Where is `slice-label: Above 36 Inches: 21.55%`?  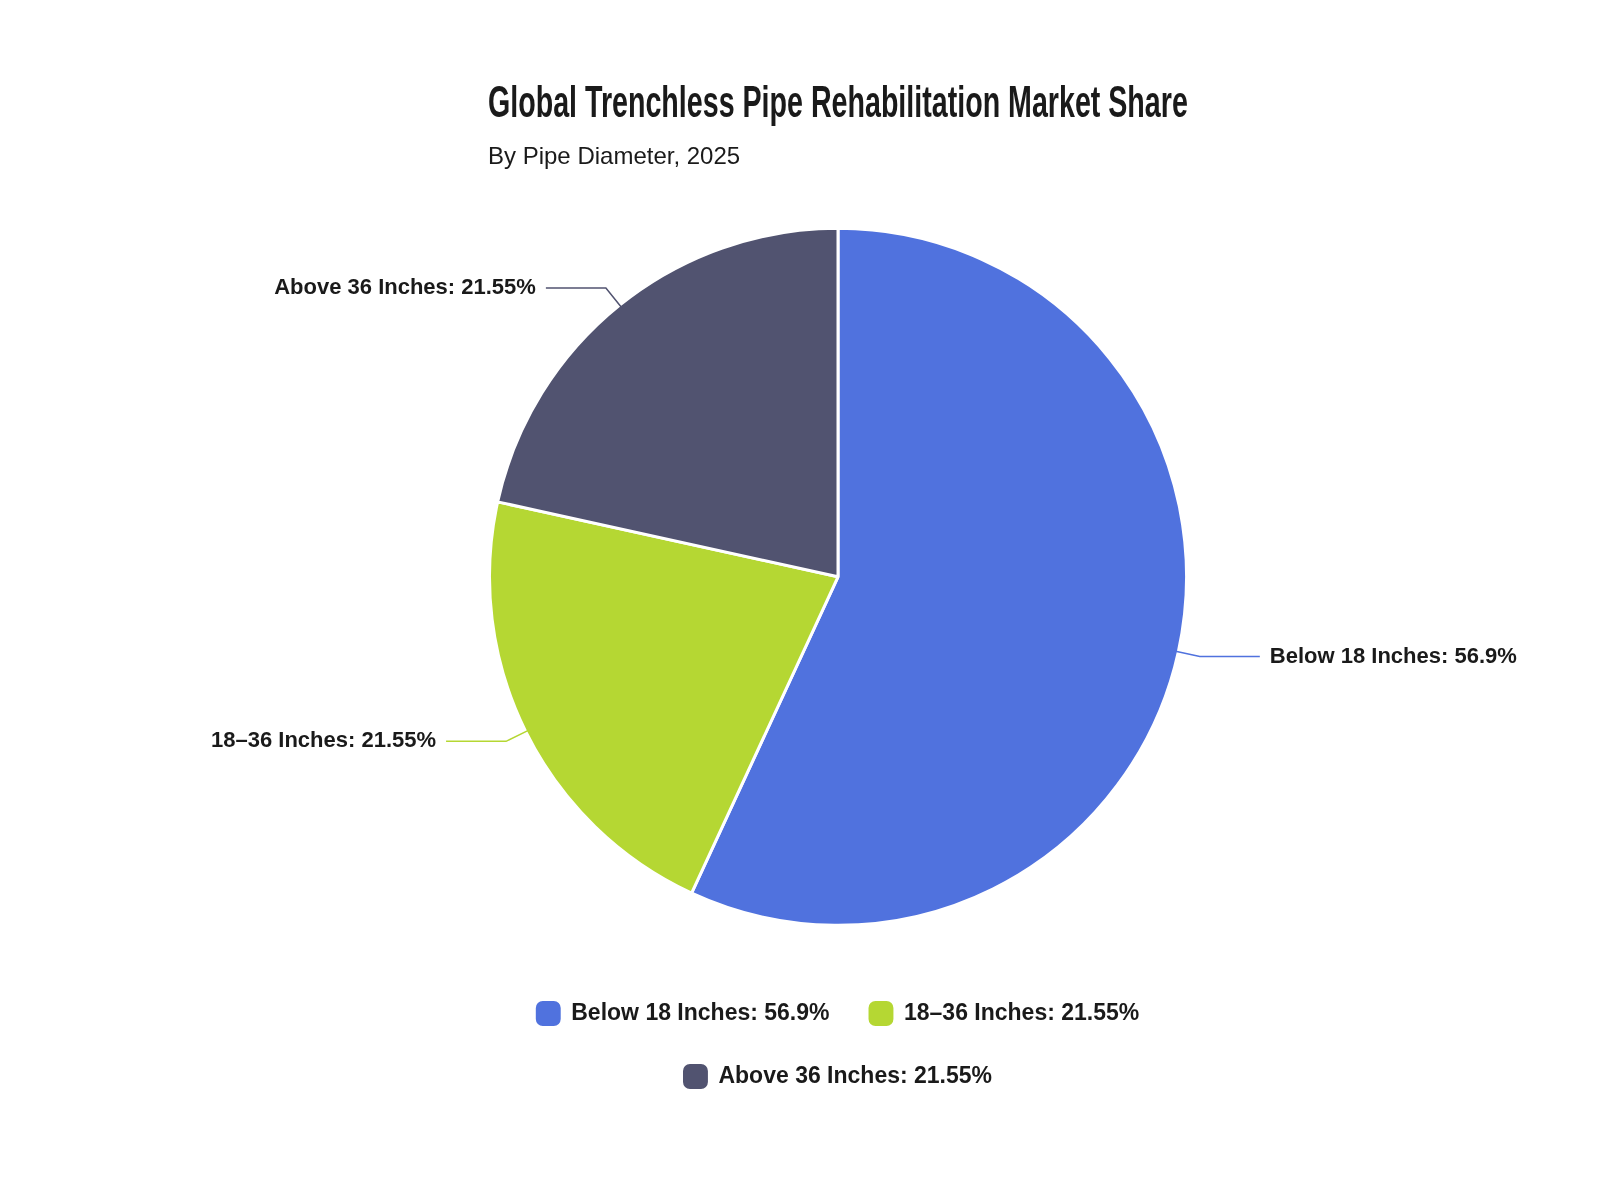
slice-label: Above 36 Inches: 21.55% is located at coordinates (405, 287).